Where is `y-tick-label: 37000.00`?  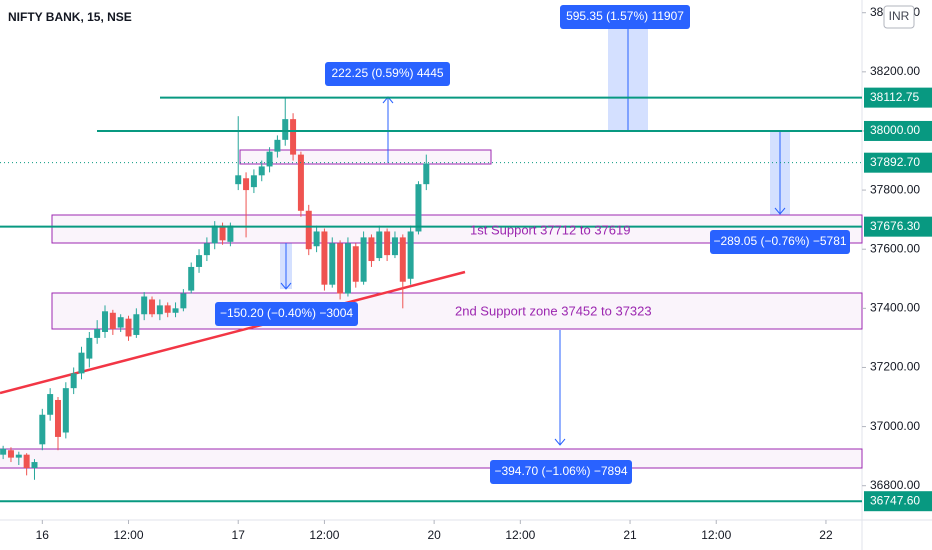 y-tick-label: 37000.00 is located at coordinates (895, 426).